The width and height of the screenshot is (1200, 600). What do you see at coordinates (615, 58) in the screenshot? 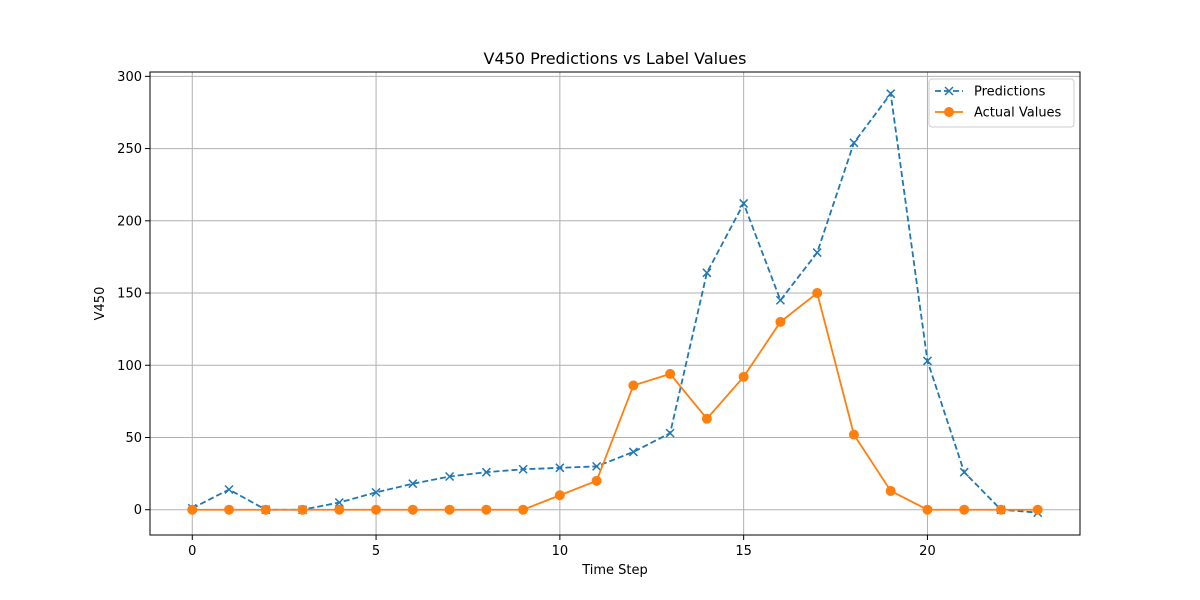
I see `chart-title: V450 Predictions vs Label Values` at bounding box center [615, 58].